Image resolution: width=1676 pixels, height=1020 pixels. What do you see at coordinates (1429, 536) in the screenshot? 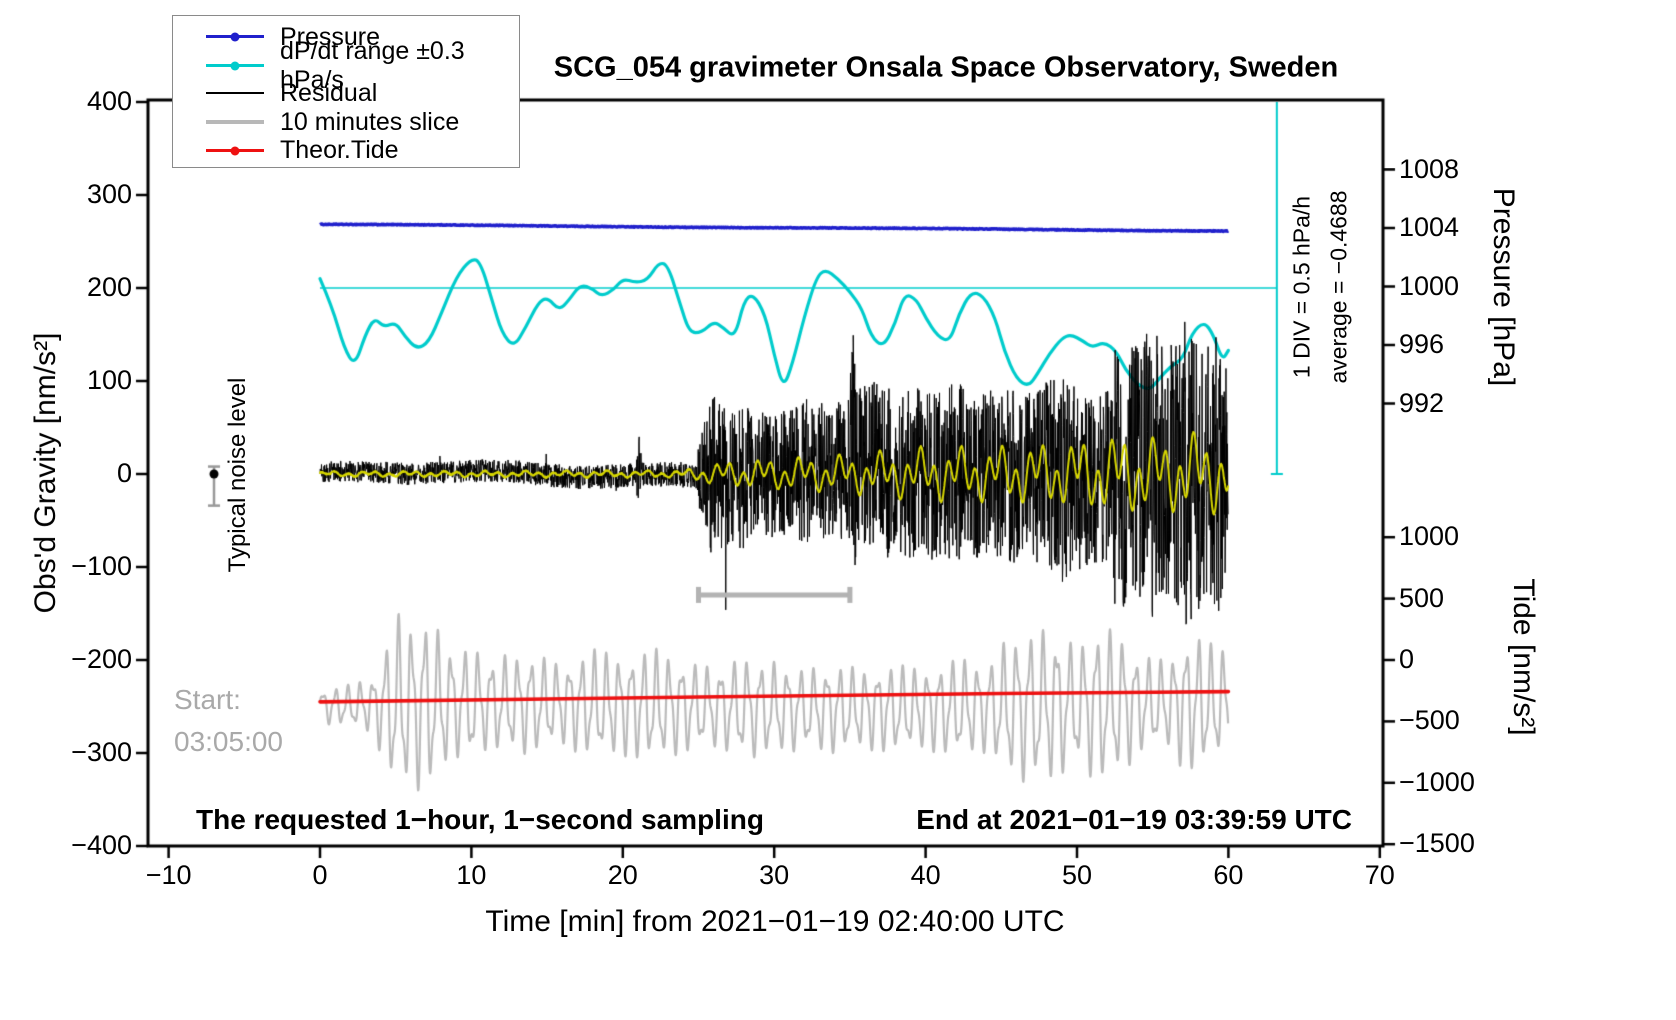
I see `tide-axis-tick-label: 1000` at bounding box center [1429, 536].